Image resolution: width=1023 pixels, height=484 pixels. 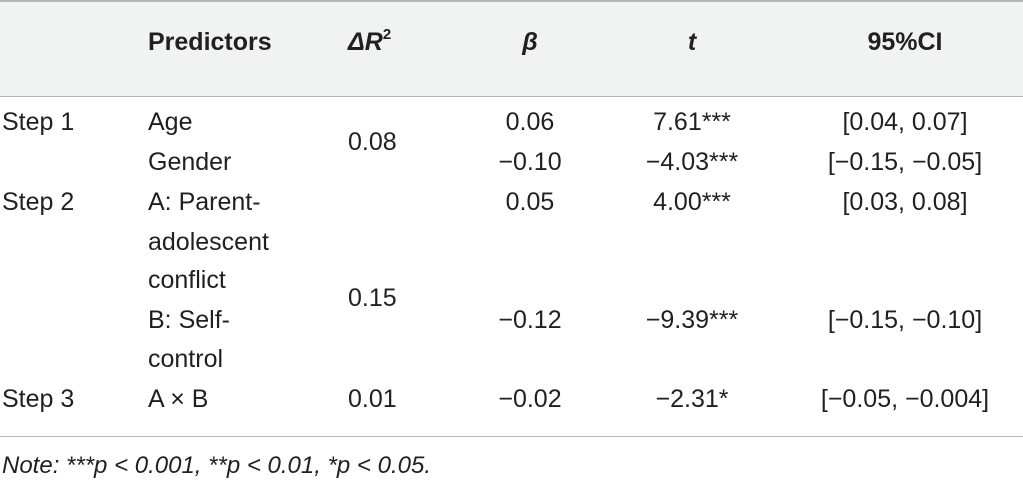 I want to click on step3-t: −2.31*, so click(x=692, y=399).